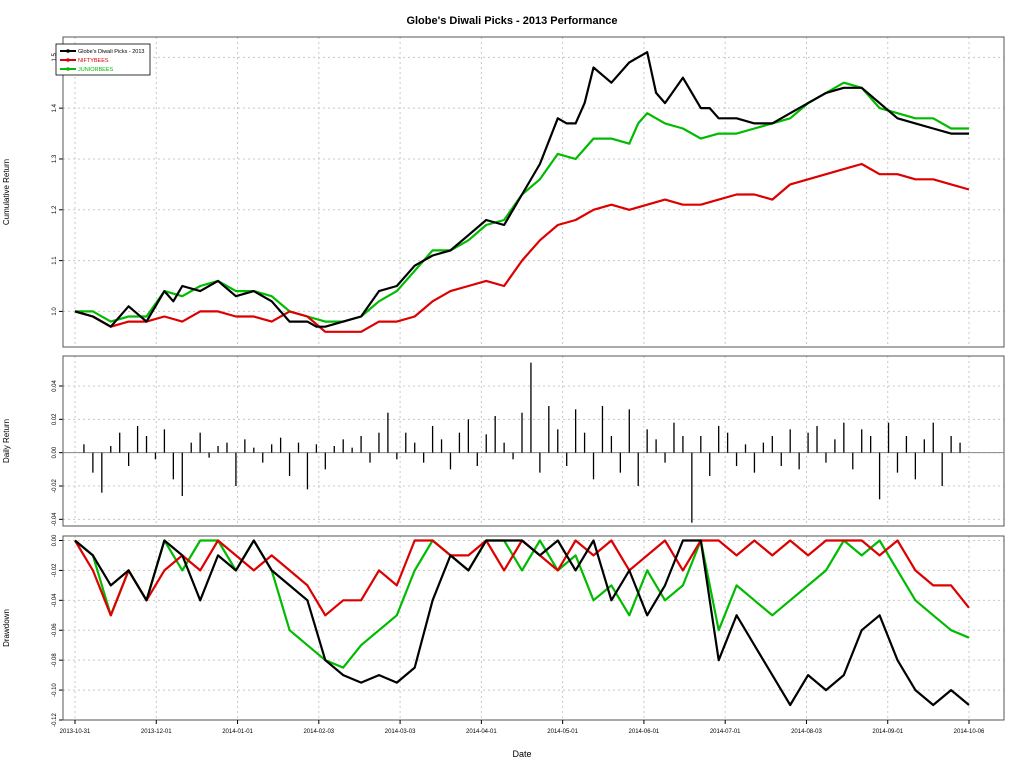  Describe the element at coordinates (55, 419) in the screenshot. I see `y-tick-label: 0.02` at that location.